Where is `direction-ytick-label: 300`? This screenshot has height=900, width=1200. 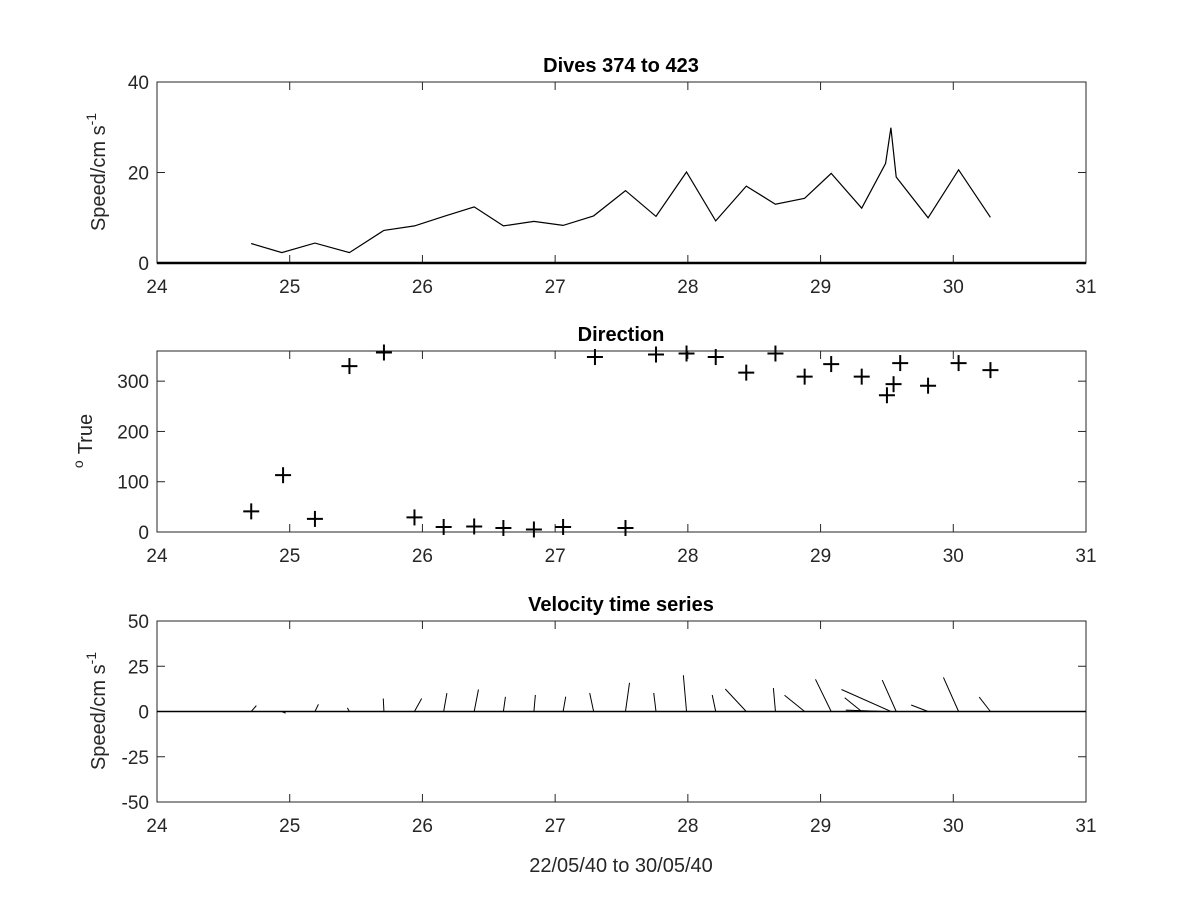
direction-ytick-label: 300 is located at coordinates (133, 382).